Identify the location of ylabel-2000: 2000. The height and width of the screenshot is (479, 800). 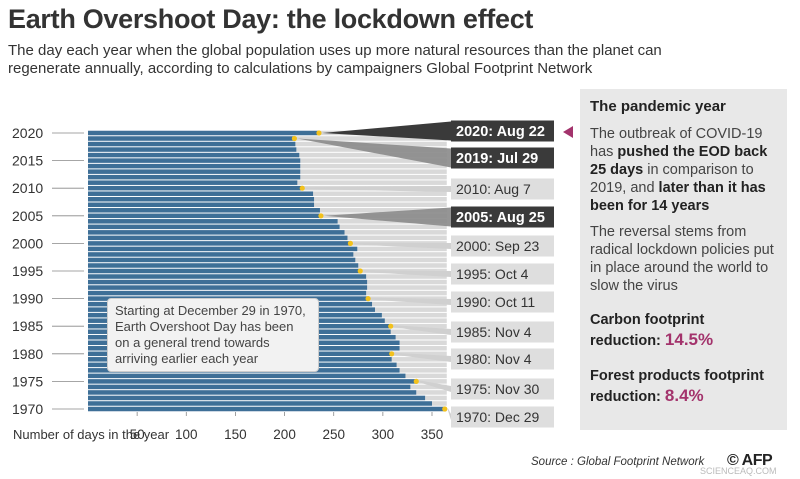
(27, 243).